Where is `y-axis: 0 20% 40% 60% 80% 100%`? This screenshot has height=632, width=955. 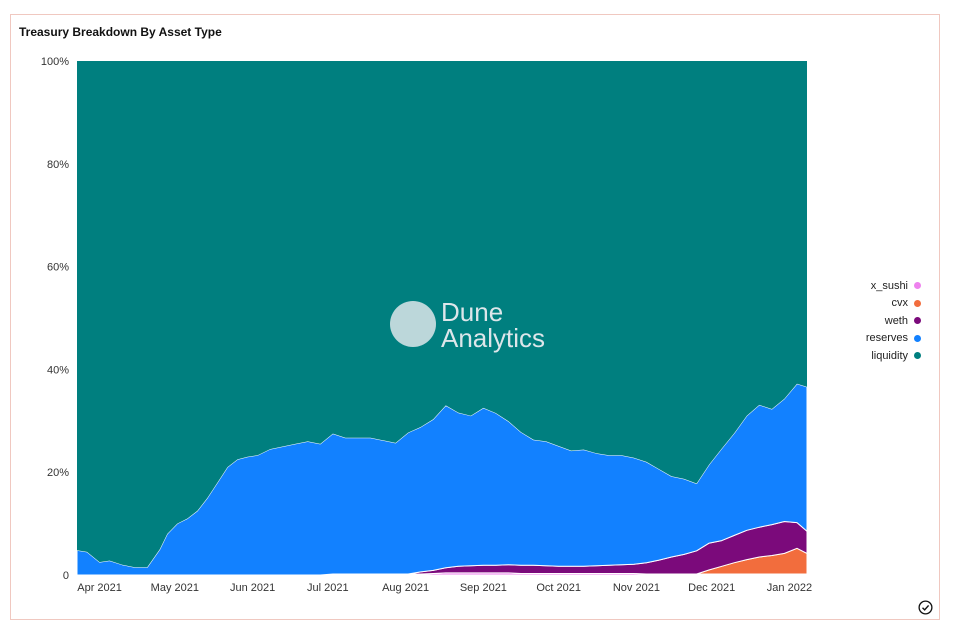
y-axis: 0 20% 40% 60% 80% 100% is located at coordinates (55, 319).